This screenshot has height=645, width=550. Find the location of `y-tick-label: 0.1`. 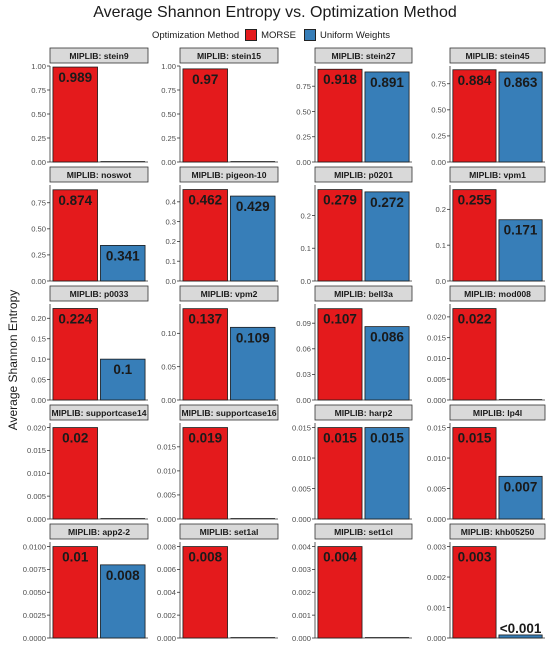

y-tick-label: 0.1 is located at coordinates (170, 261).